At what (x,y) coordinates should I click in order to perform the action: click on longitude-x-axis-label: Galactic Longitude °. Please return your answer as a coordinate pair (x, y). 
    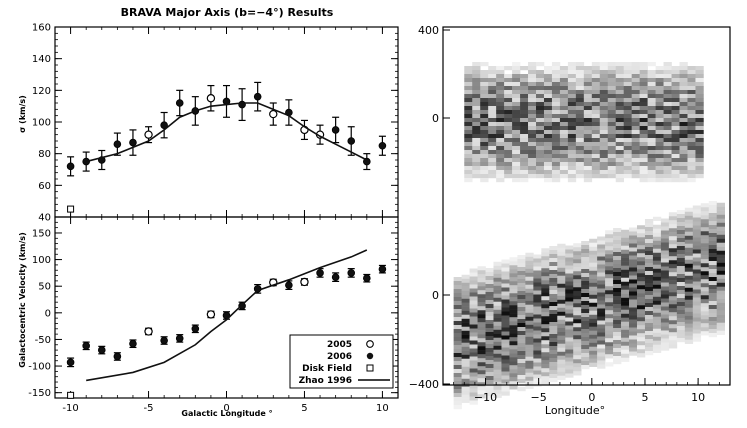
    Looking at the image, I should click on (226, 413).